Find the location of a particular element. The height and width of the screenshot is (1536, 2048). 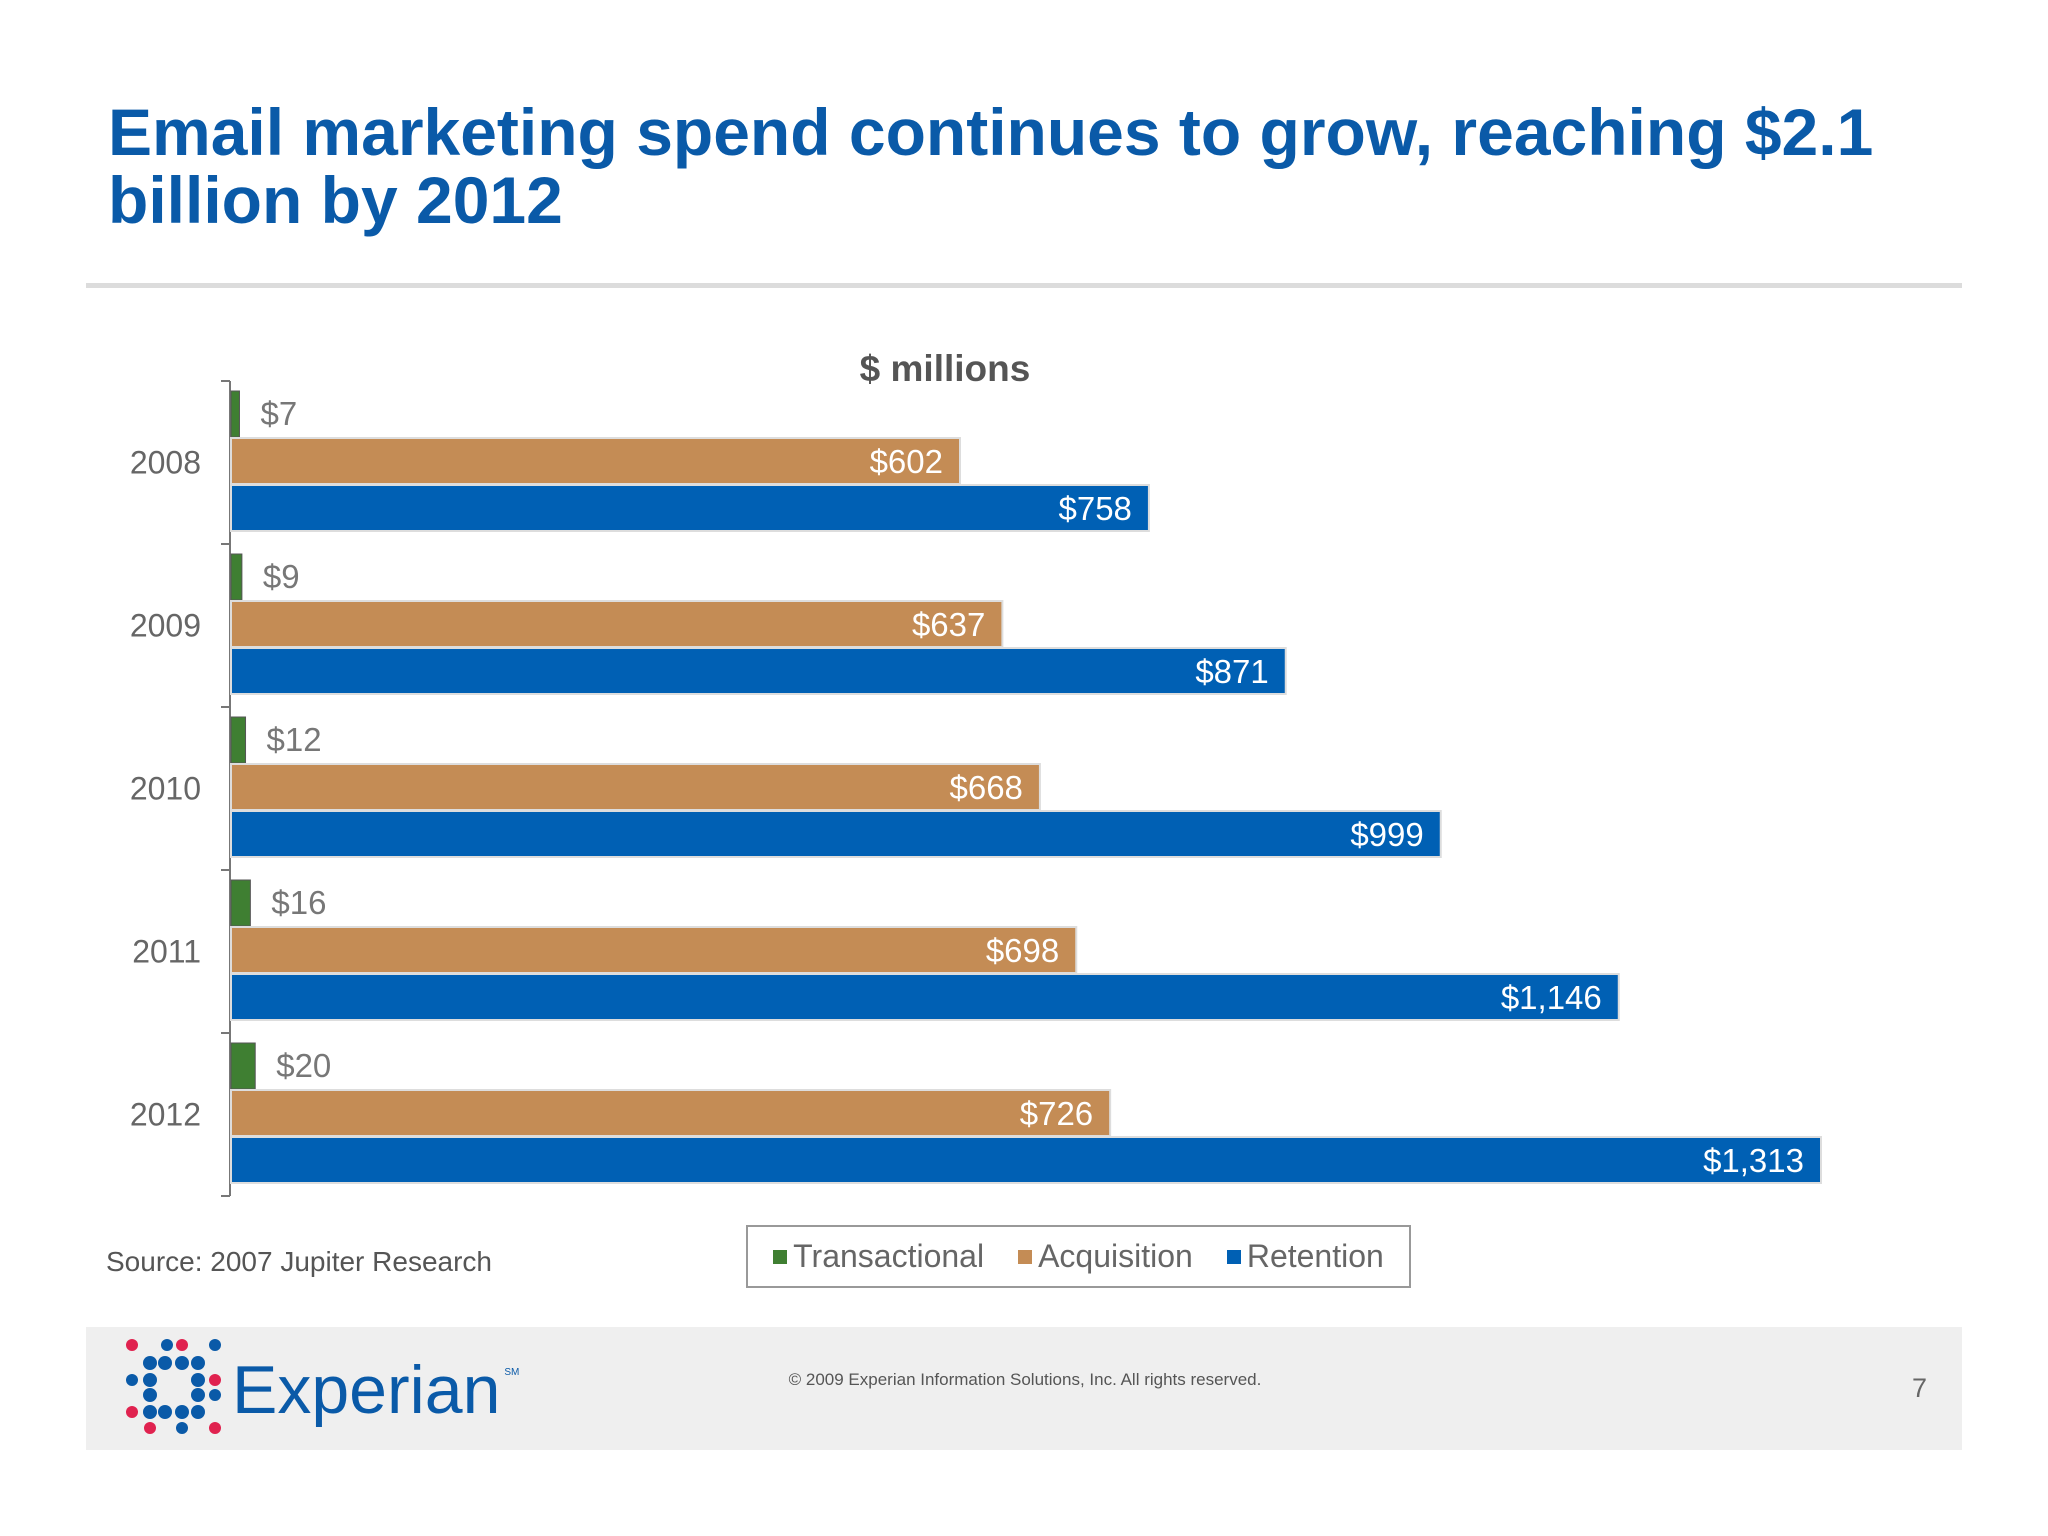

source-note: Source: 2007 Jupiter Research is located at coordinates (299, 1261).